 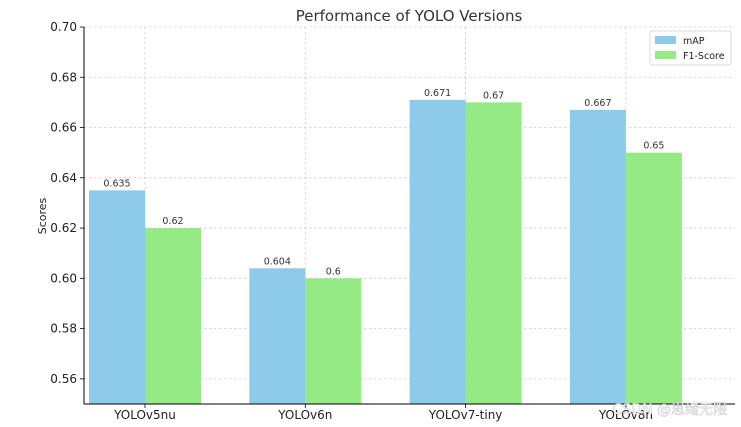 I want to click on y-tick-label: 0.66, so click(x=63, y=128).